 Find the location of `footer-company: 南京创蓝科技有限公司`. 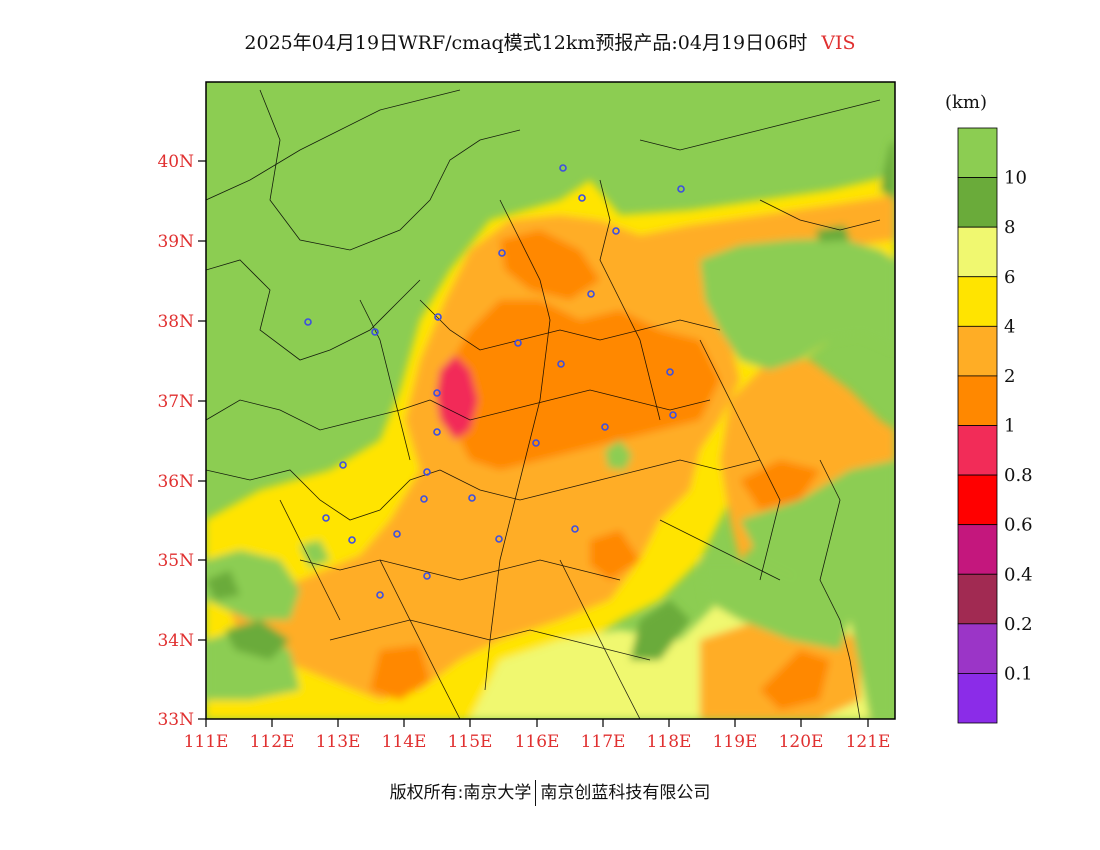

footer-company: 南京创蓝科技有限公司 is located at coordinates (625, 793).